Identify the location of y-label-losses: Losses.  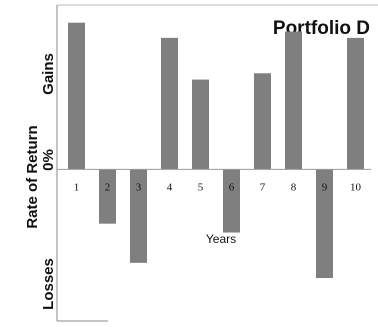
(48, 284).